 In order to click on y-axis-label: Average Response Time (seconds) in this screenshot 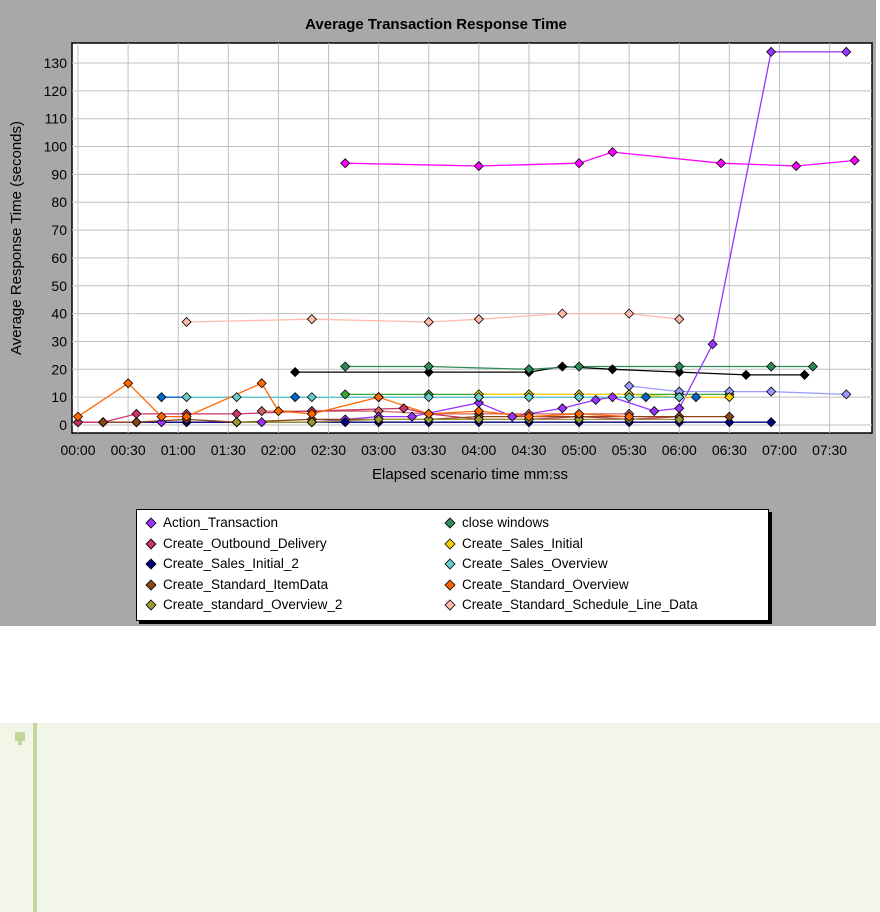, I will do `click(16, 238)`.